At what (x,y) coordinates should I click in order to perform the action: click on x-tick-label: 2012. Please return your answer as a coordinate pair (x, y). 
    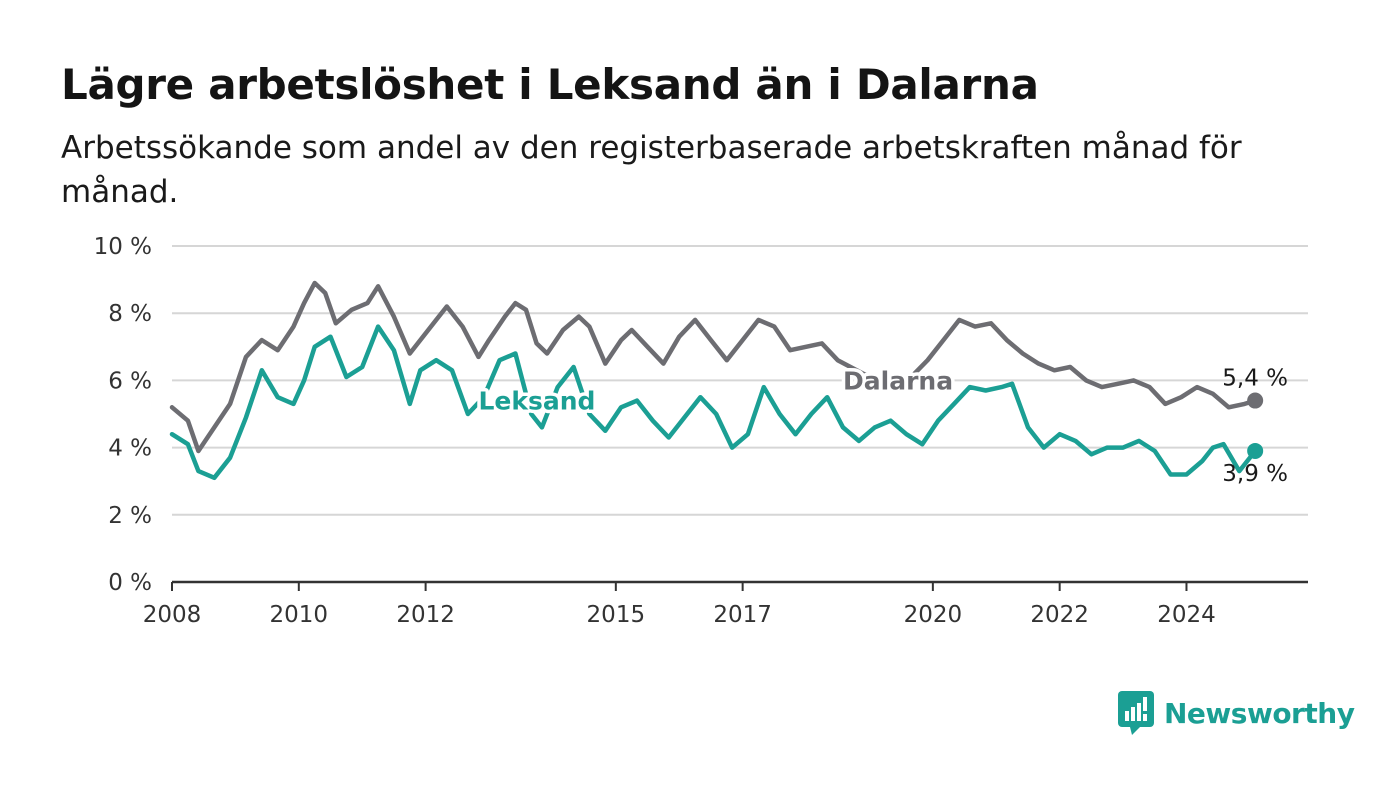
    Looking at the image, I should click on (425, 615).